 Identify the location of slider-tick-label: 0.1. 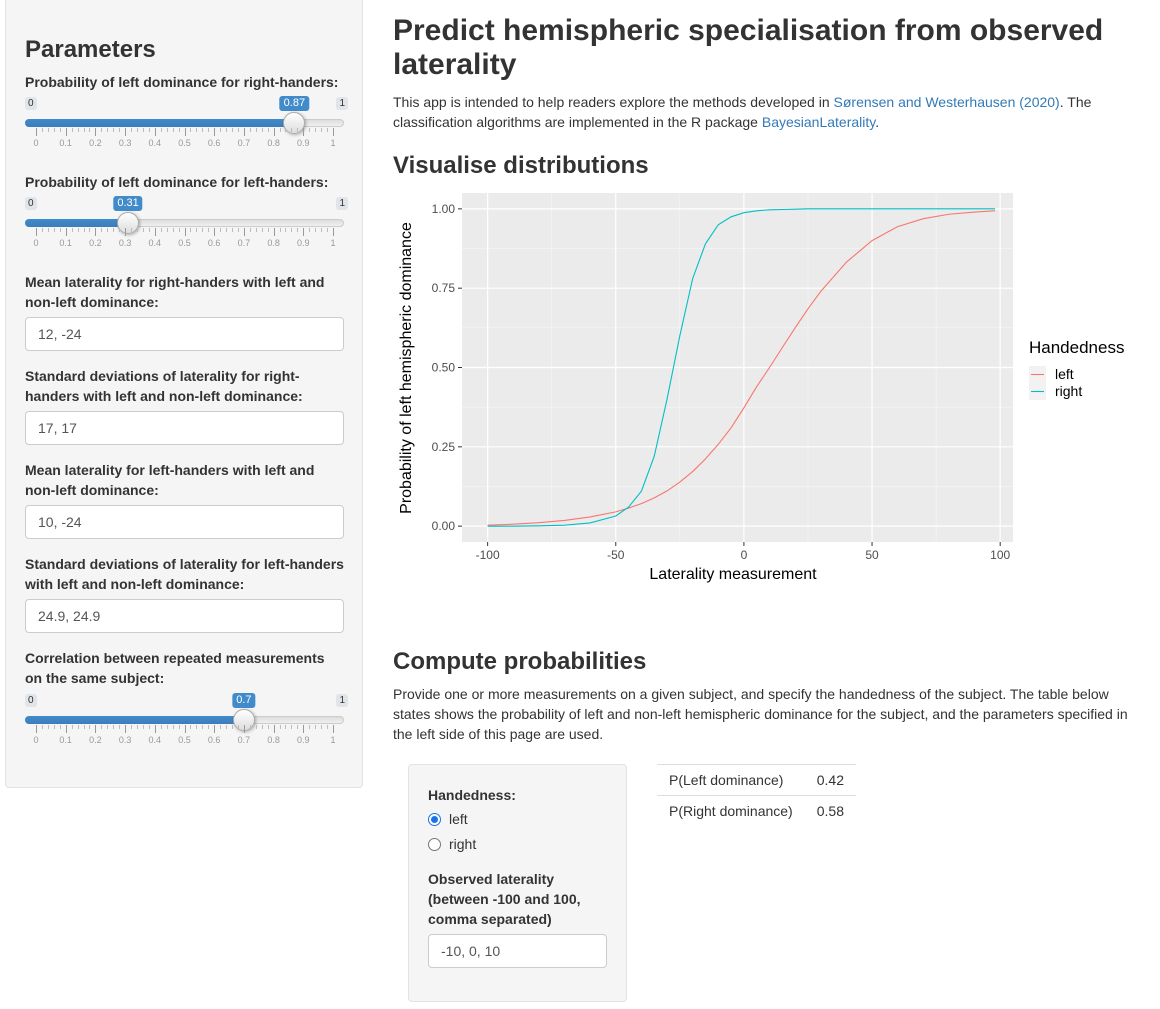
(65, 740).